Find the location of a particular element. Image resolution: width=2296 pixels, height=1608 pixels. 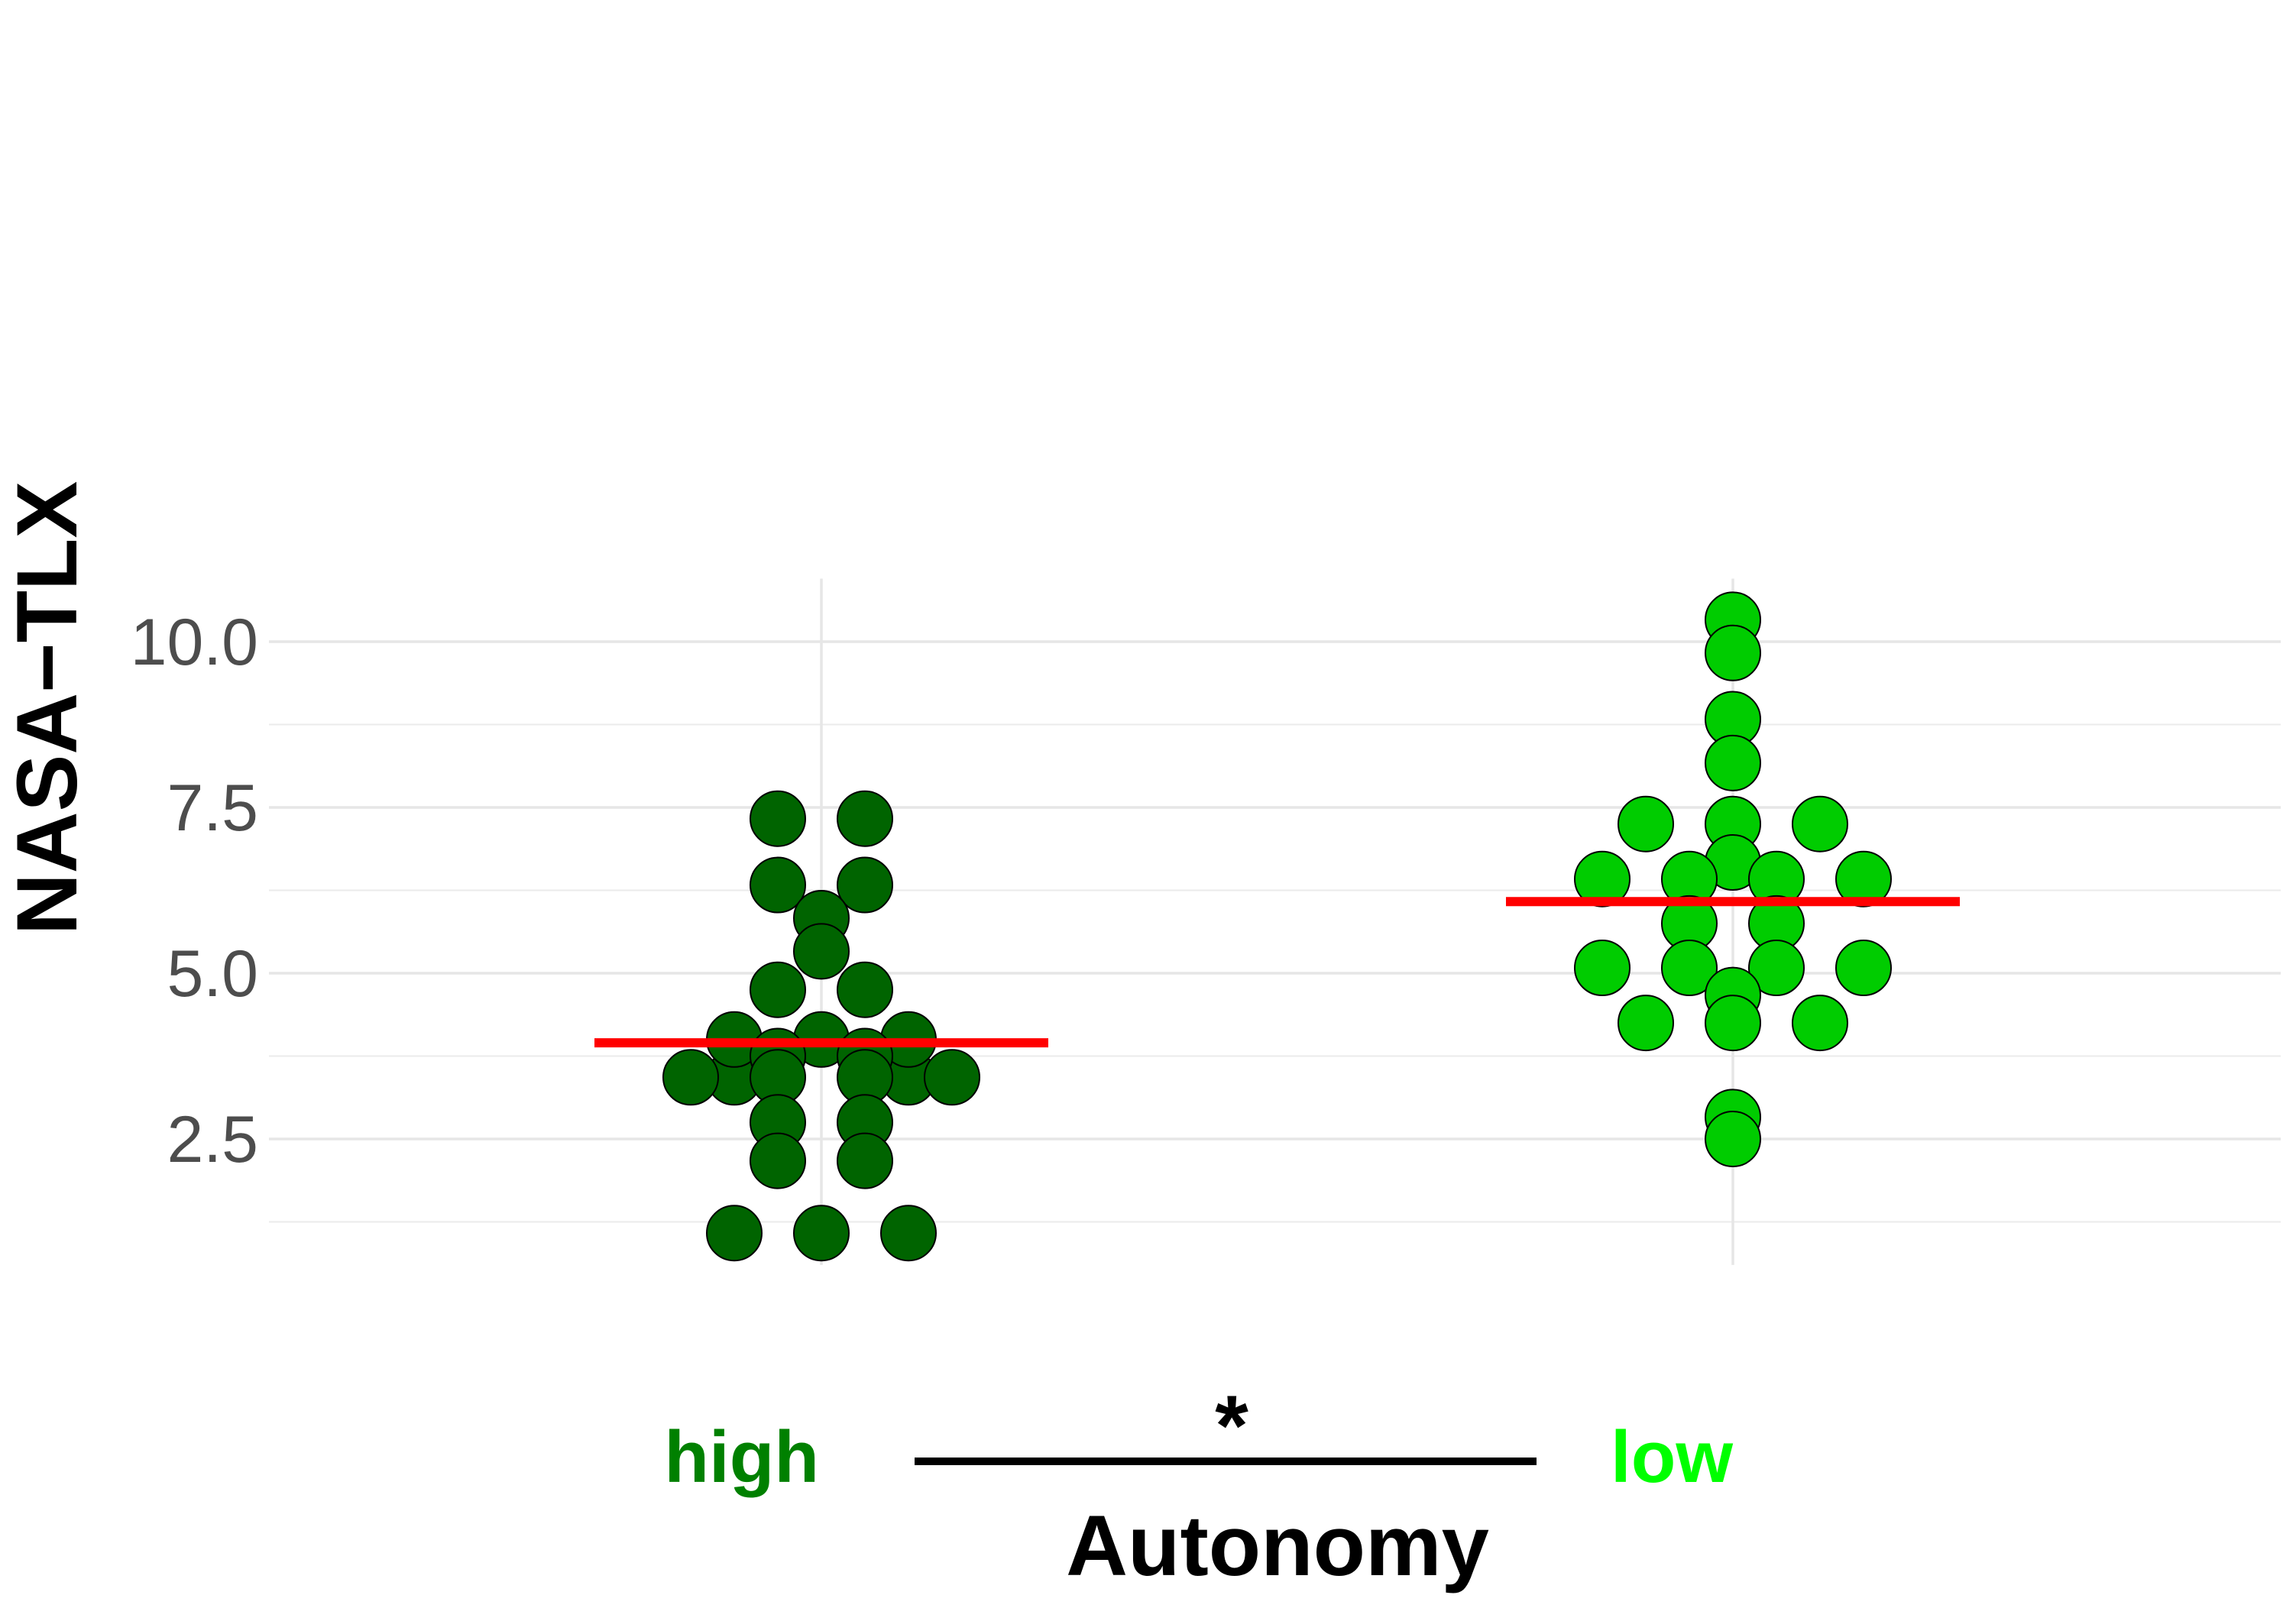

category-label-high: high is located at coordinates (742, 1457).